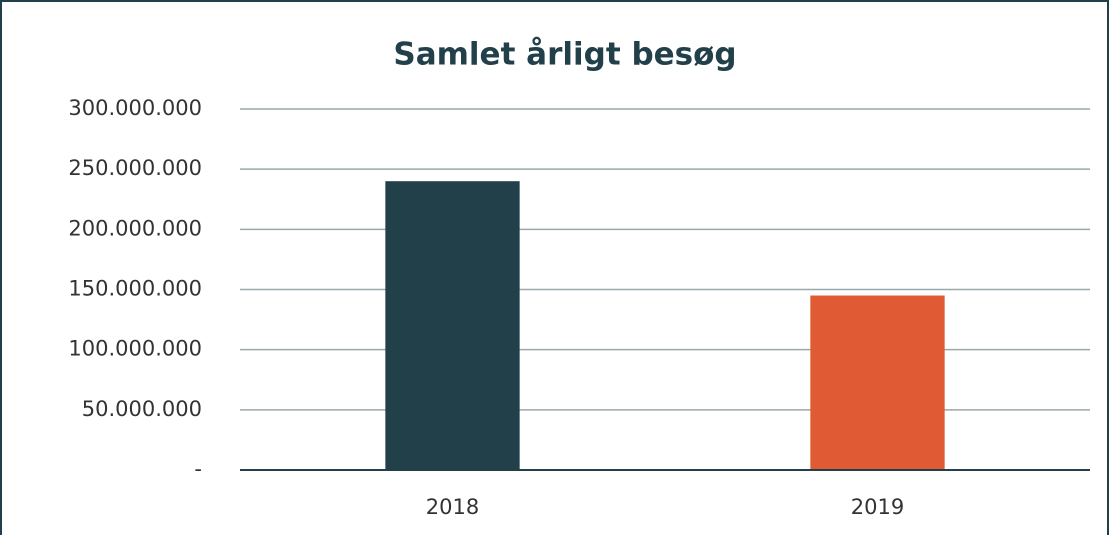  Describe the element at coordinates (452, 507) in the screenshot. I see `x-tick-label: 2018` at that location.